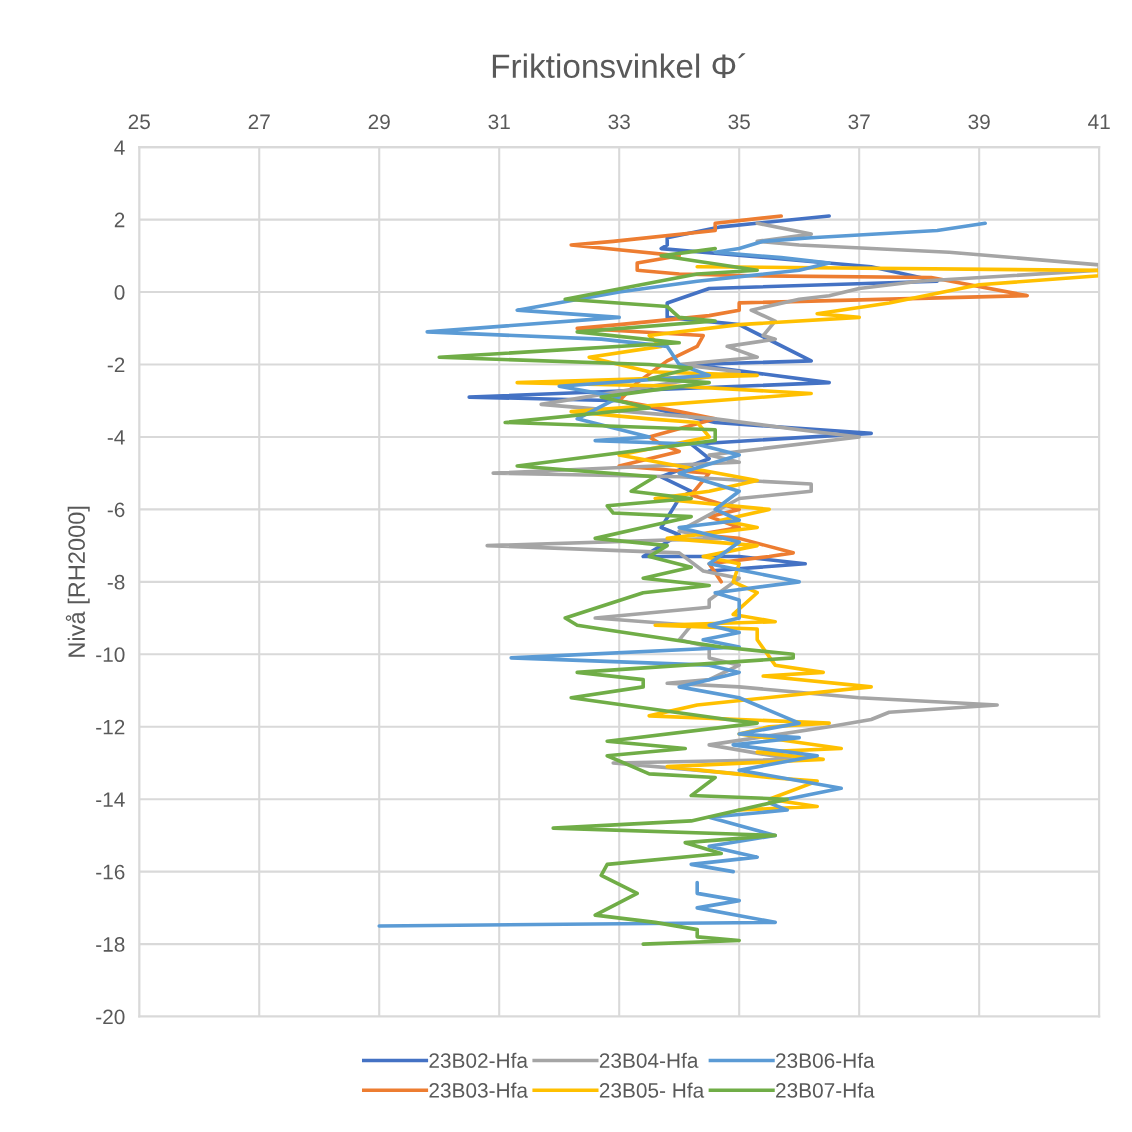 This screenshot has width=1132, height=1132. I want to click on y-tick-label: 4, so click(119, 147).